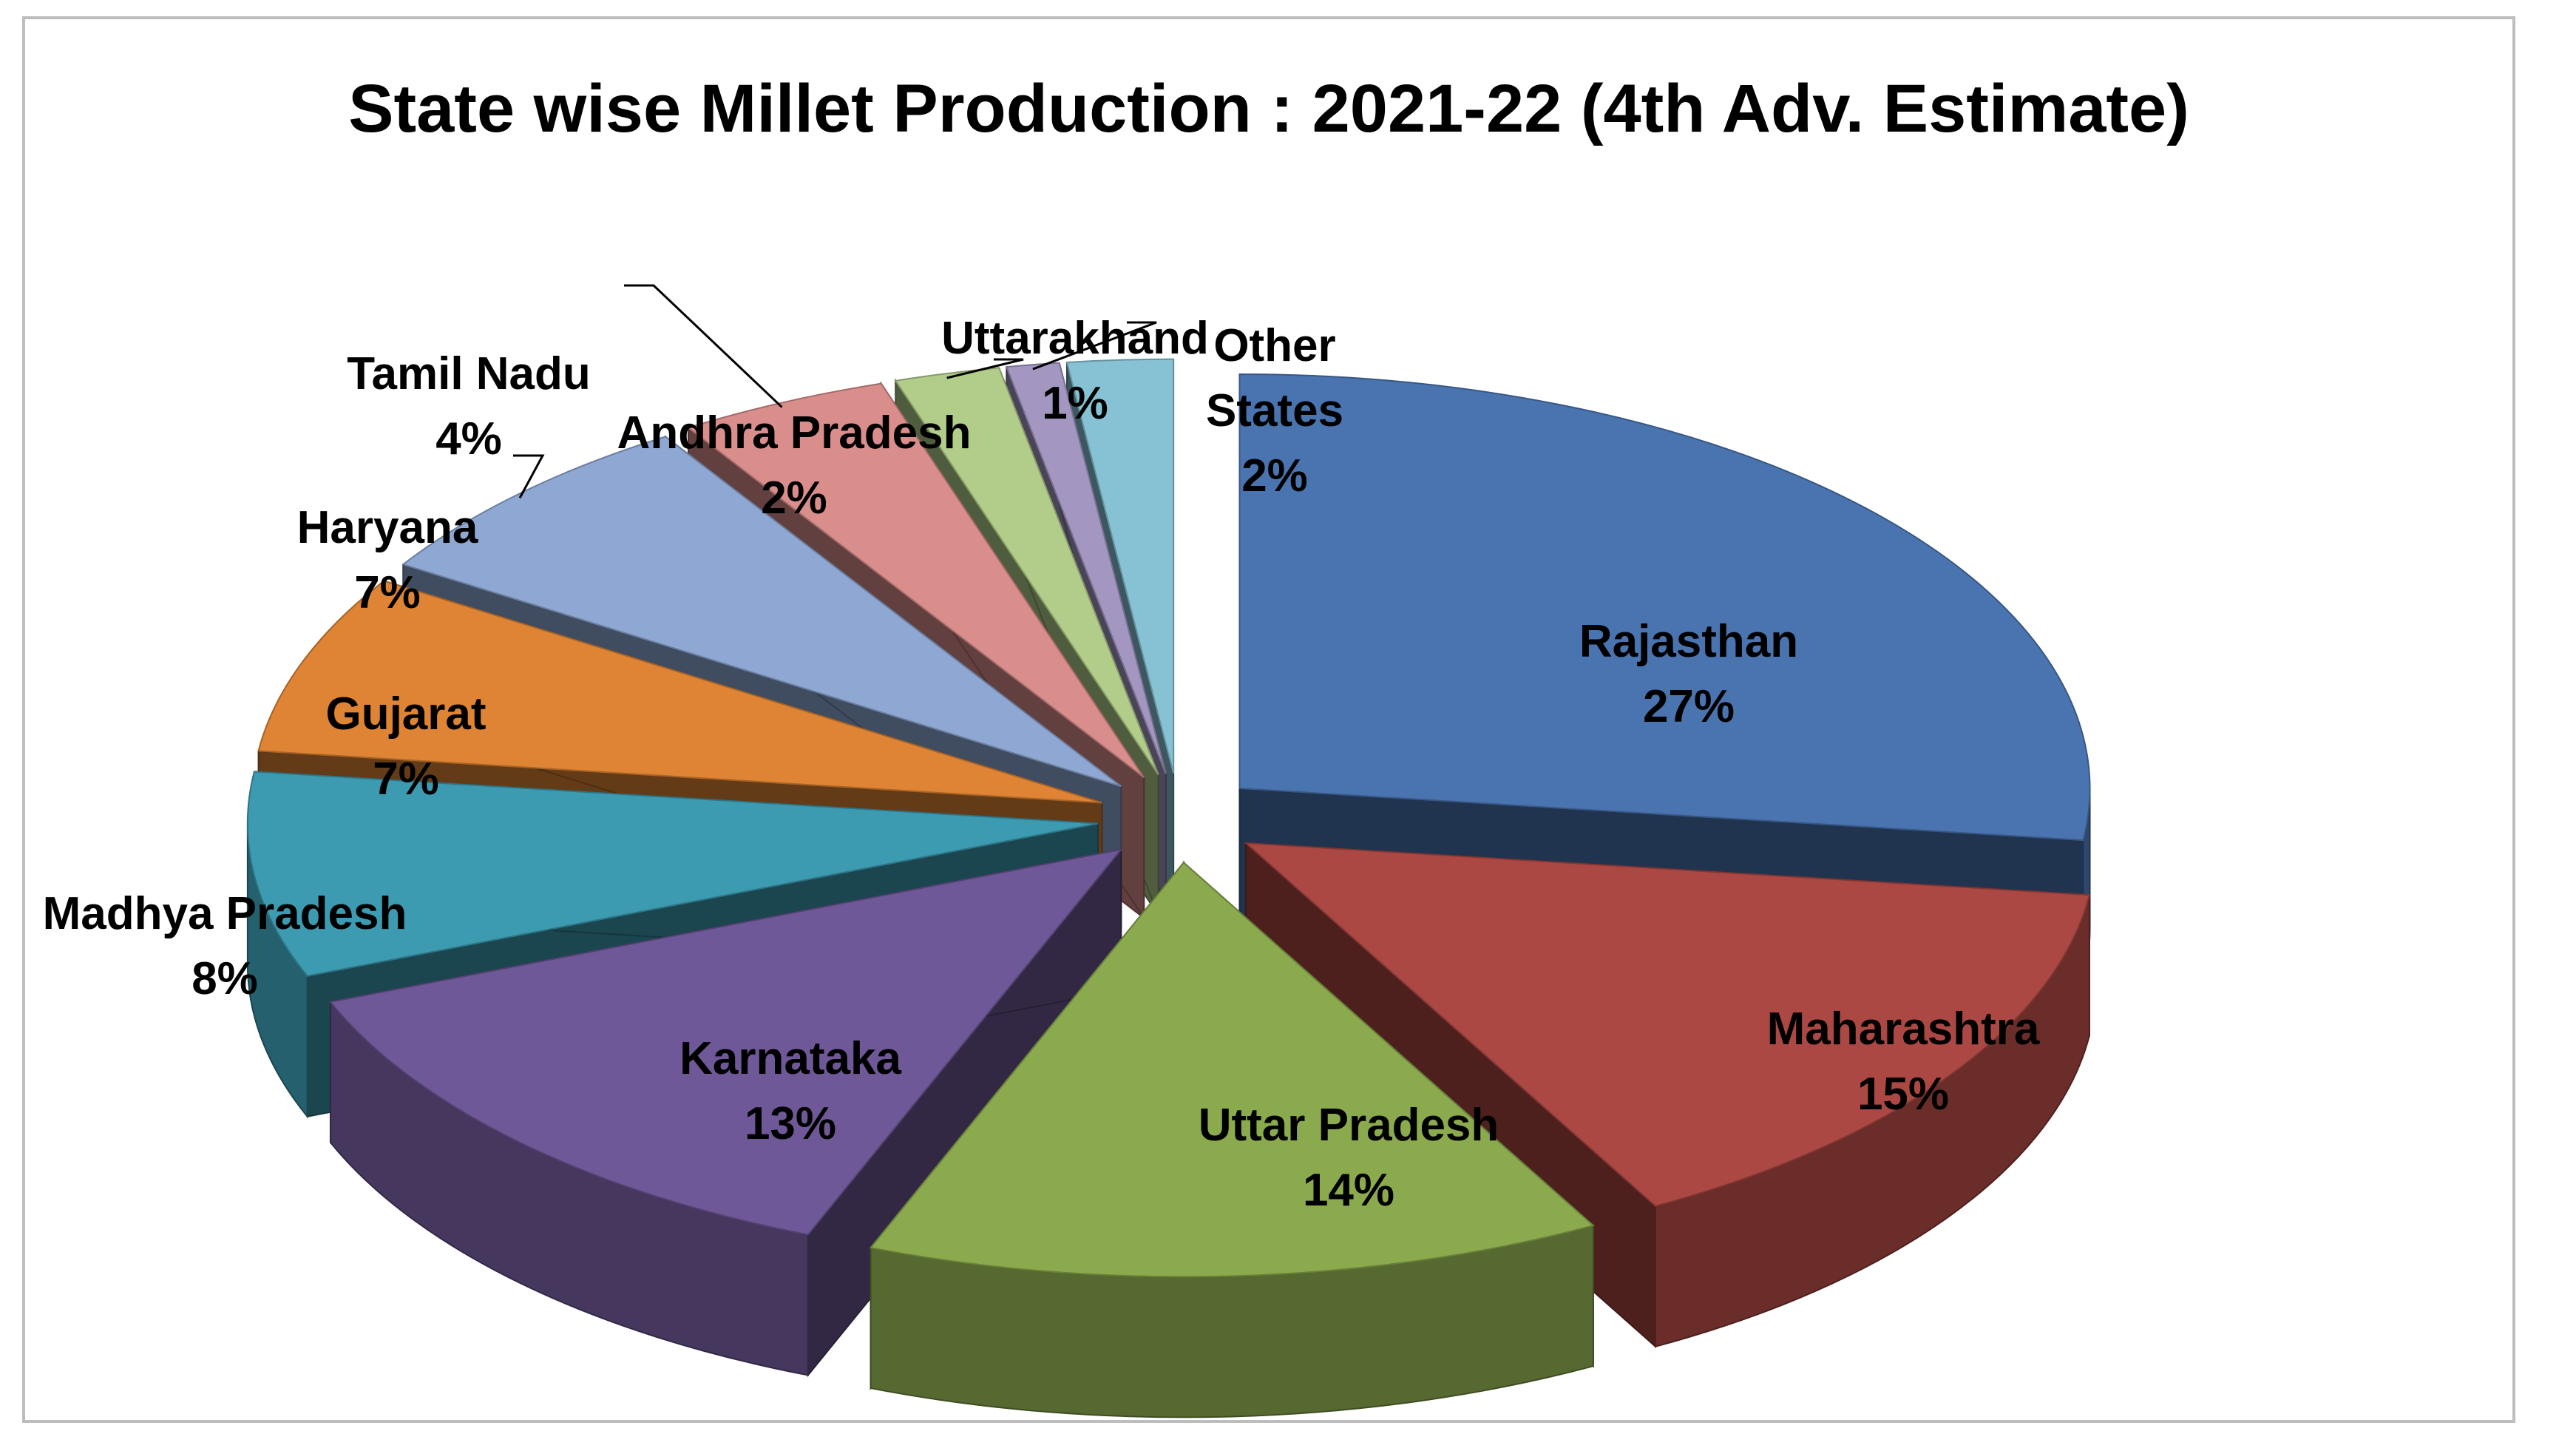 This screenshot has height=1451, width=2576. I want to click on leader-line-tamil-nadu, so click(703, 346).